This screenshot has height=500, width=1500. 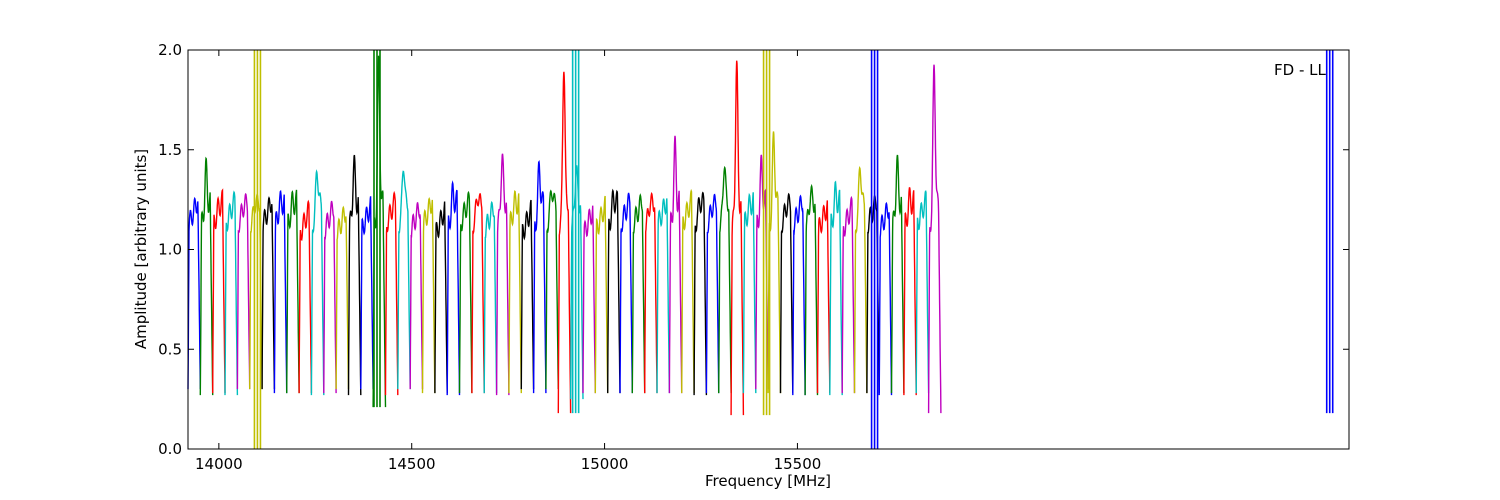 I want to click on x-tick-label: 15000, so click(x=605, y=464).